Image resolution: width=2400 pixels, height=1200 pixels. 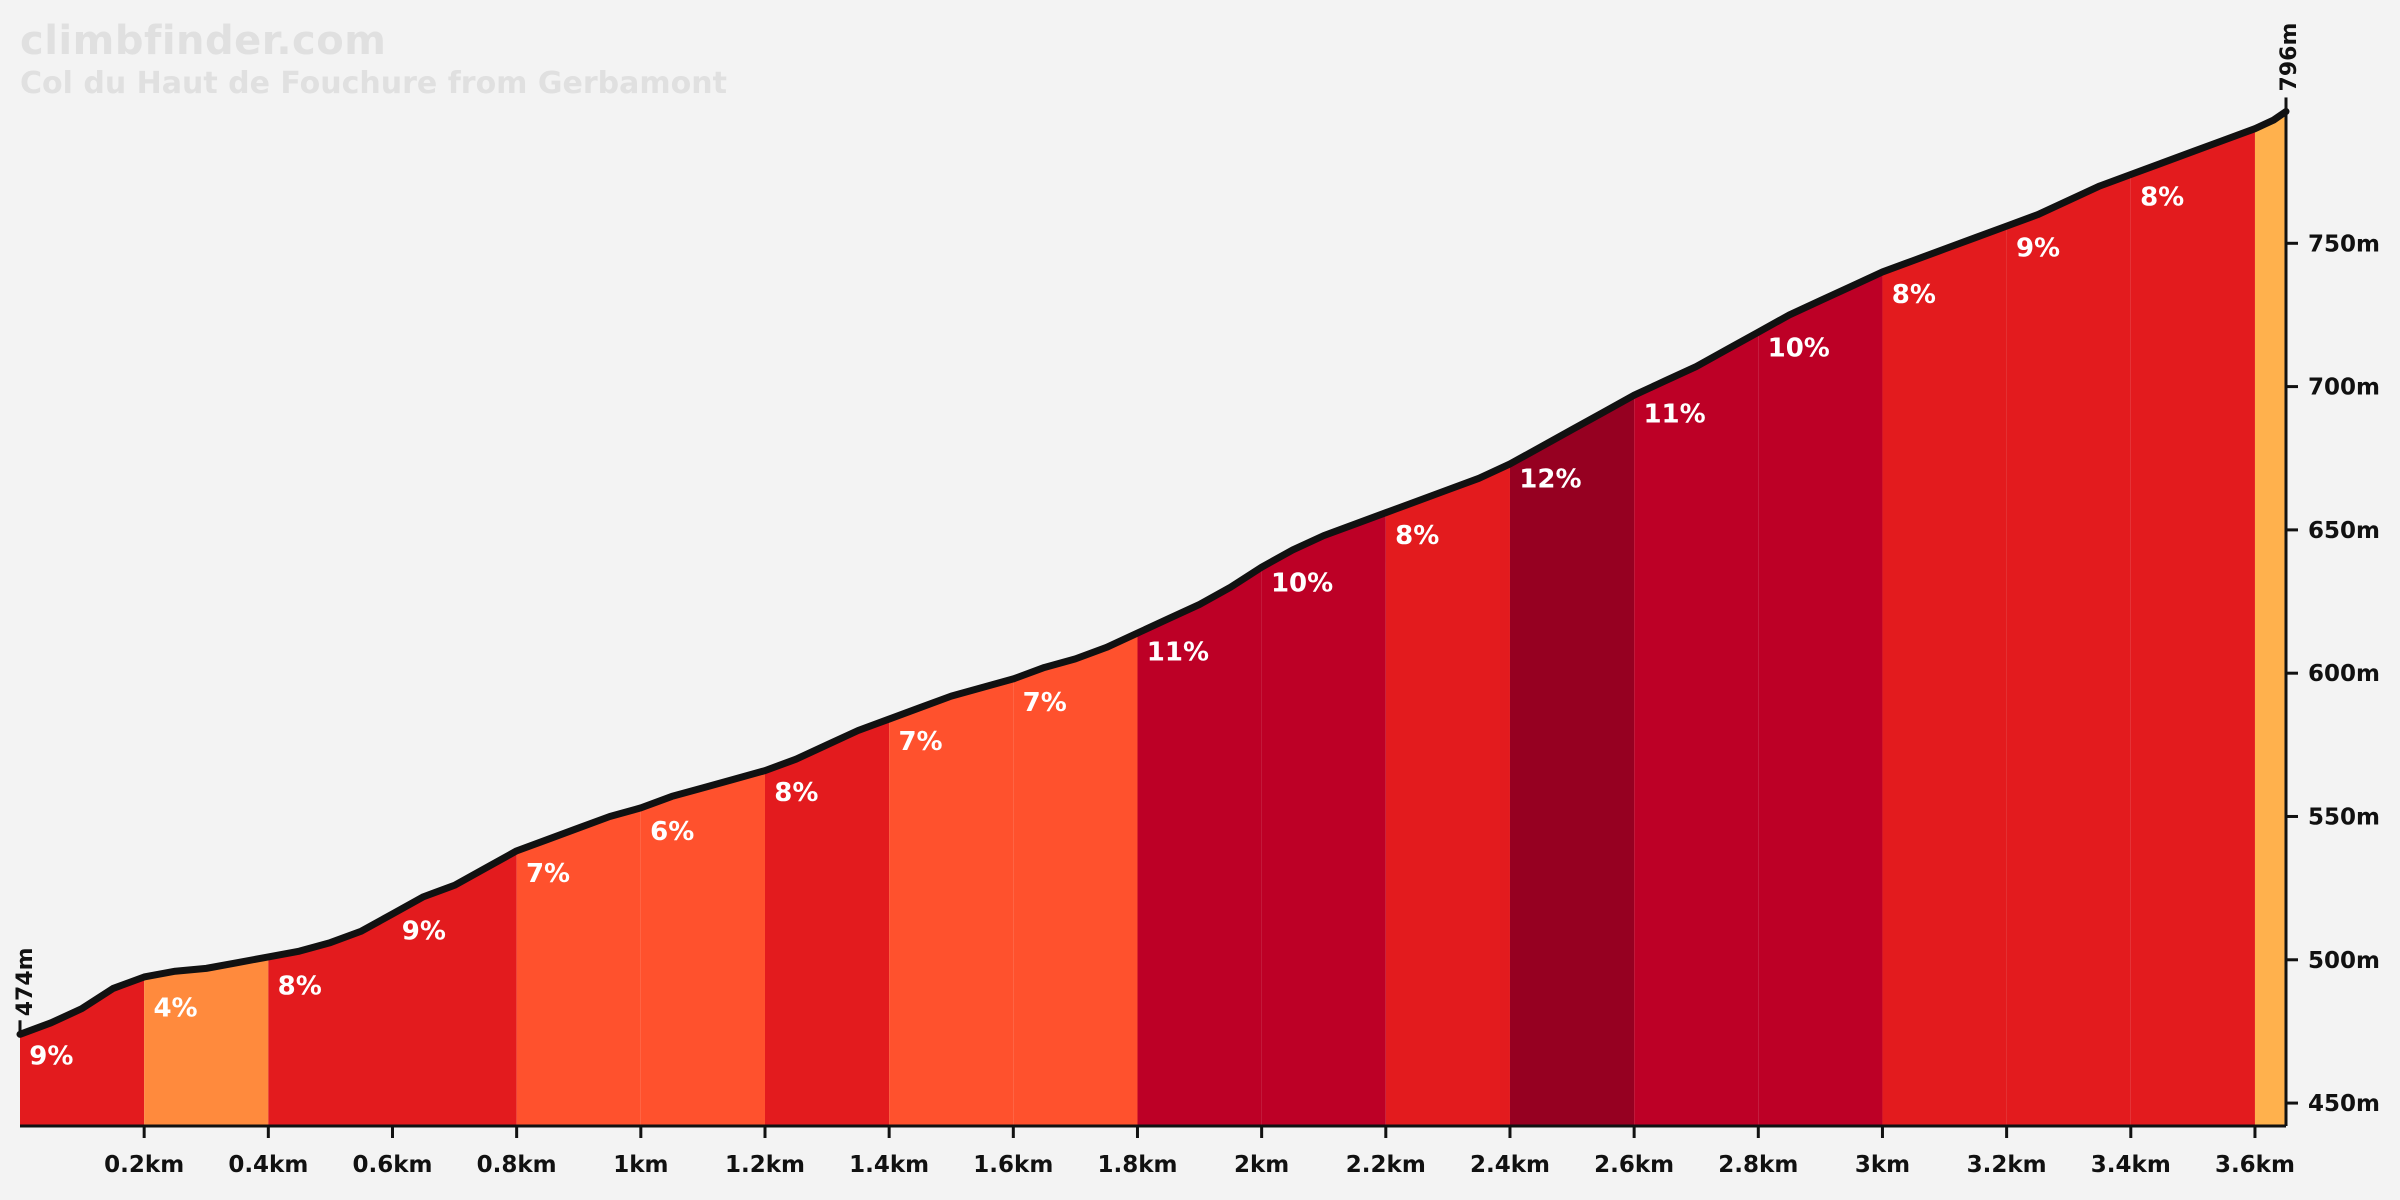 What do you see at coordinates (1634, 1165) in the screenshot?
I see `x-tick-label: 2.6km` at bounding box center [1634, 1165].